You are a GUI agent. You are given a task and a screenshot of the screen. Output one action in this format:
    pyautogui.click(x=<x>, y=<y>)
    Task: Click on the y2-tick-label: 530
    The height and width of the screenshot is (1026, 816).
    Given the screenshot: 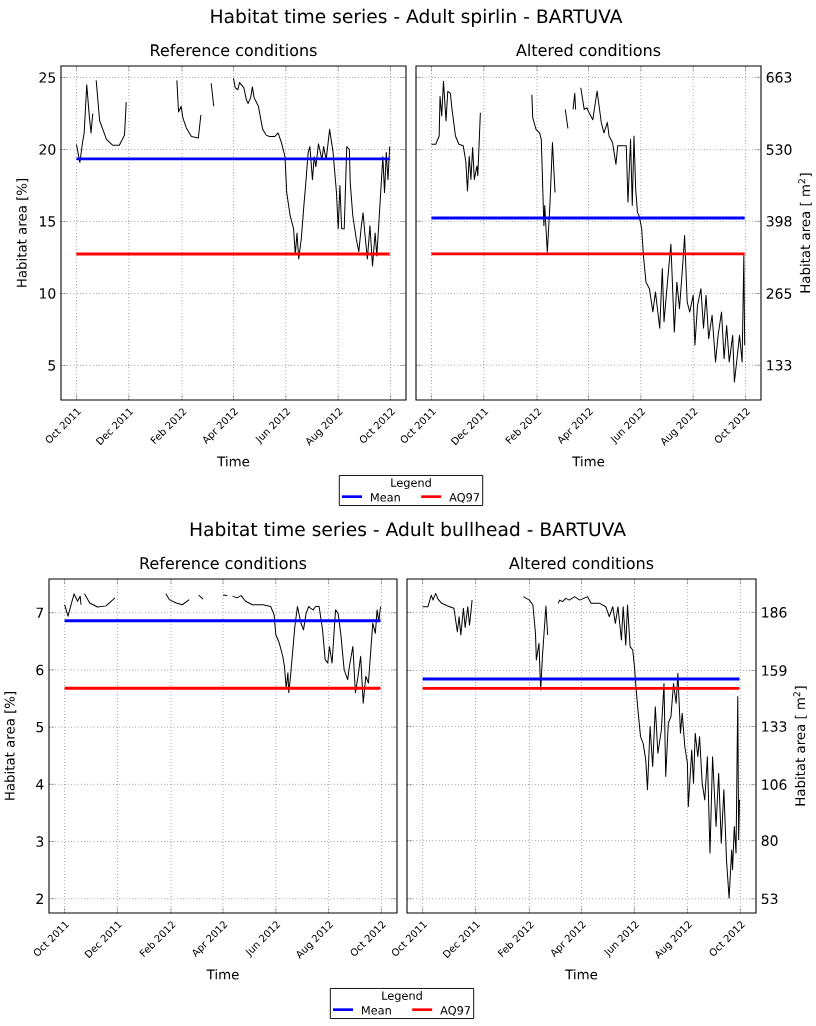 What is the action you would take?
    pyautogui.click(x=779, y=149)
    